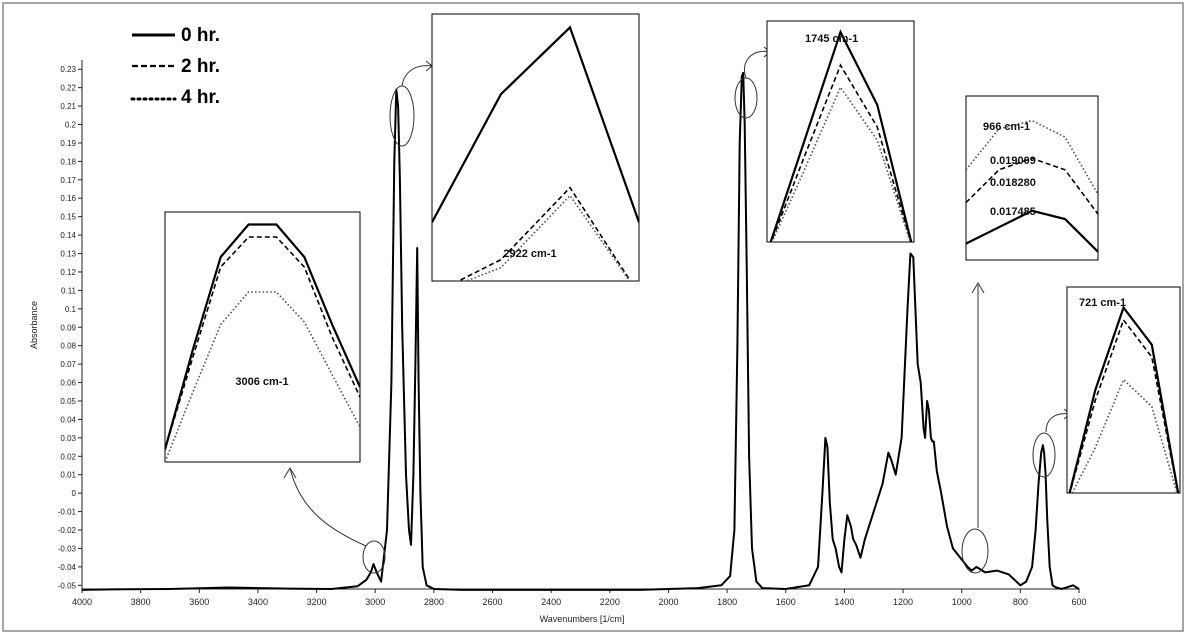  What do you see at coordinates (434, 602) in the screenshot?
I see `x-tick-label: 2800` at bounding box center [434, 602].